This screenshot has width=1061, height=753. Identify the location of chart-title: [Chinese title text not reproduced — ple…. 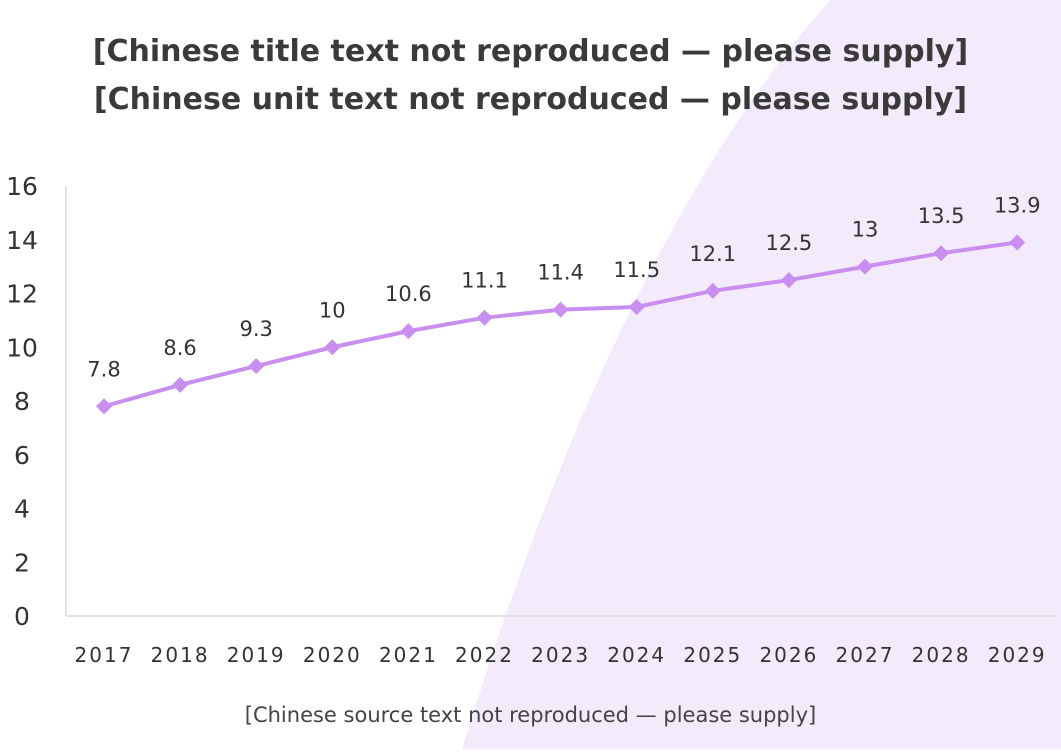
(530, 51).